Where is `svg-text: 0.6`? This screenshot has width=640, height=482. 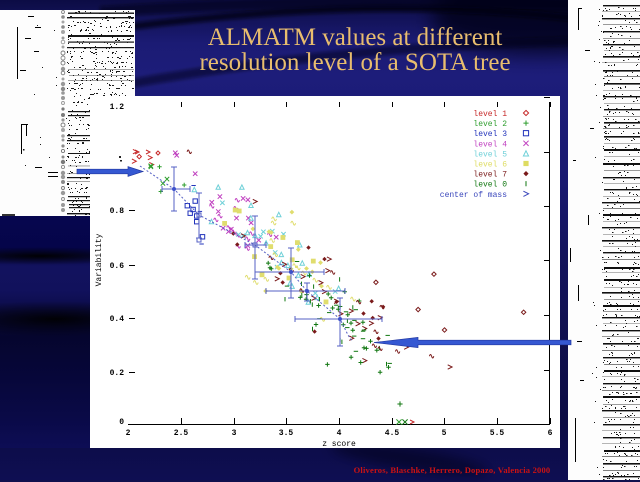
svg-text: 0.6 is located at coordinates (117, 266).